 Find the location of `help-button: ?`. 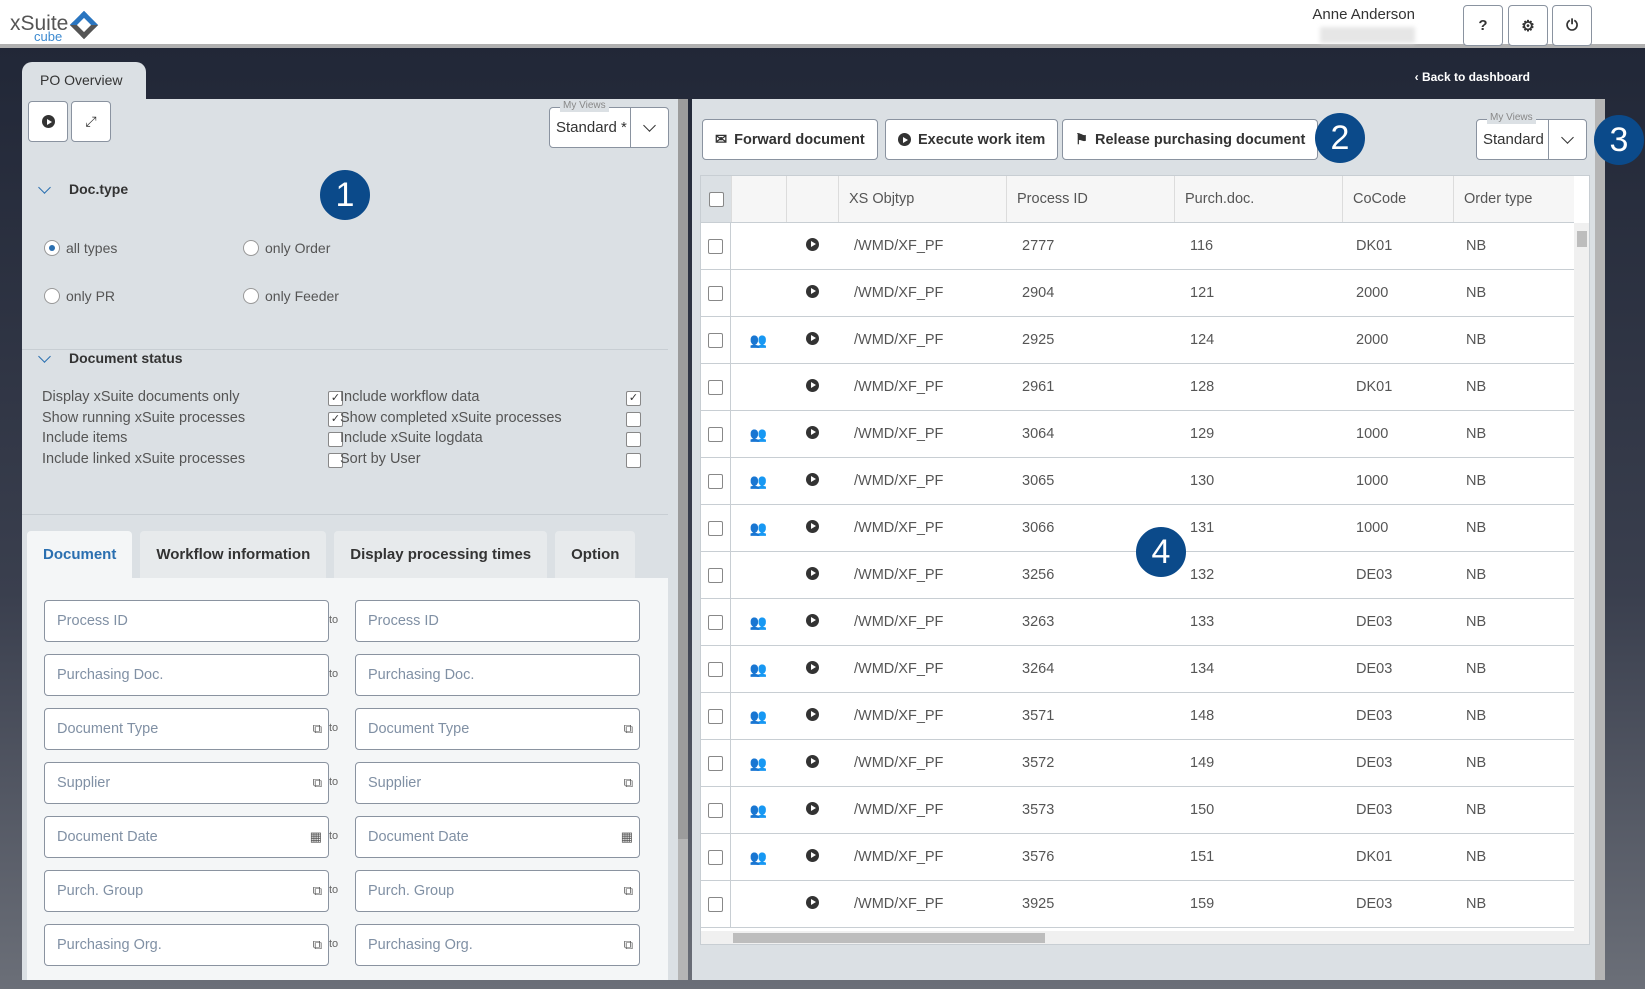

help-button: ? is located at coordinates (1483, 25).